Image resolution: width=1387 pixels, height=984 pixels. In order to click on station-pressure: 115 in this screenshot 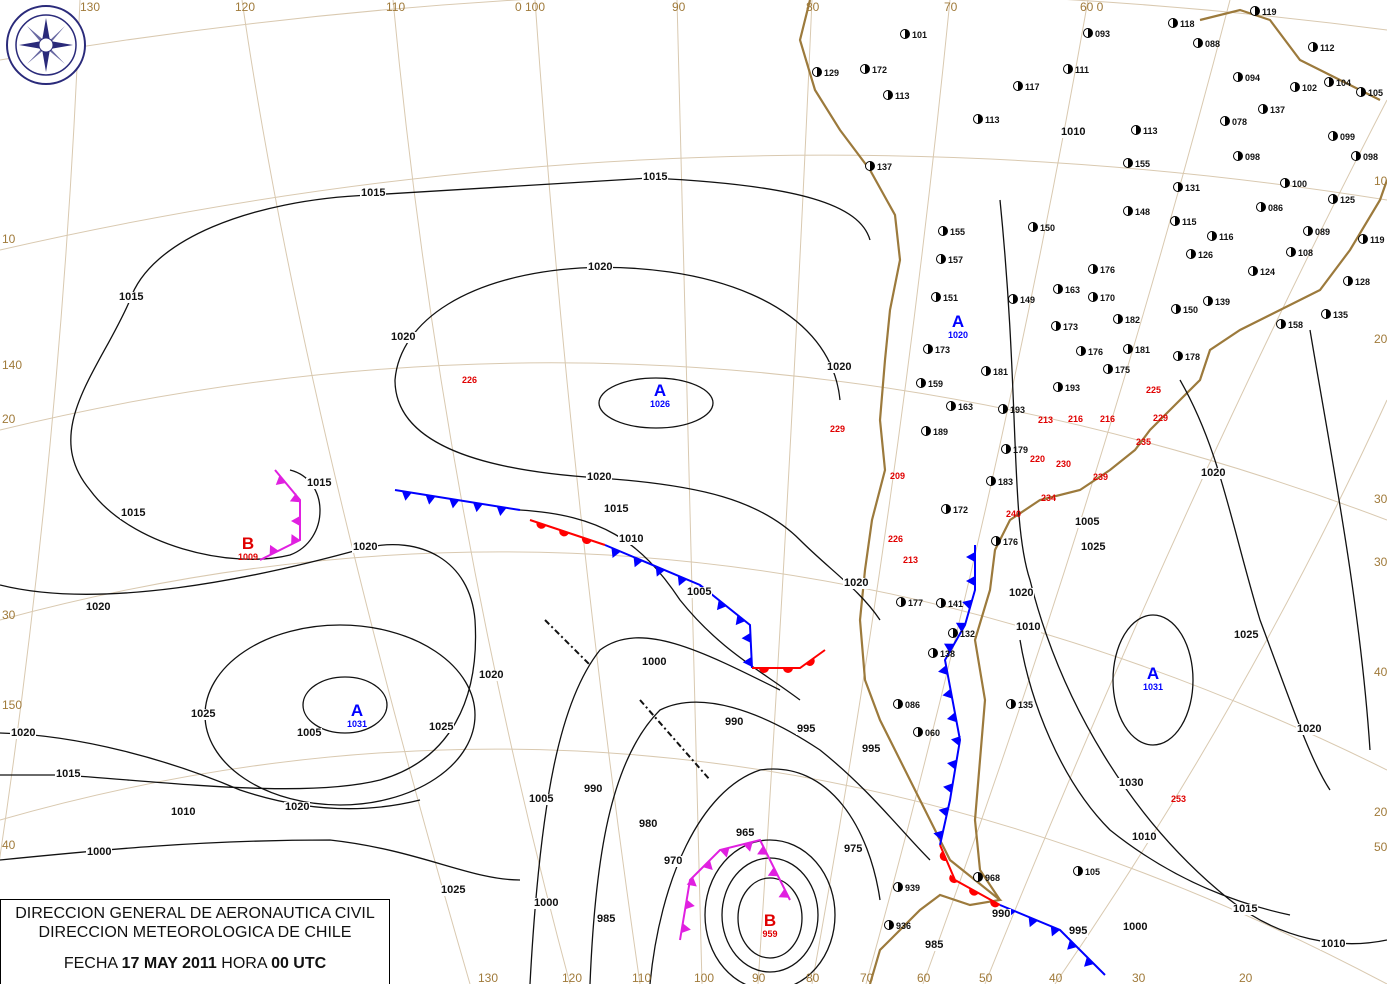, I will do `click(1189, 222)`.